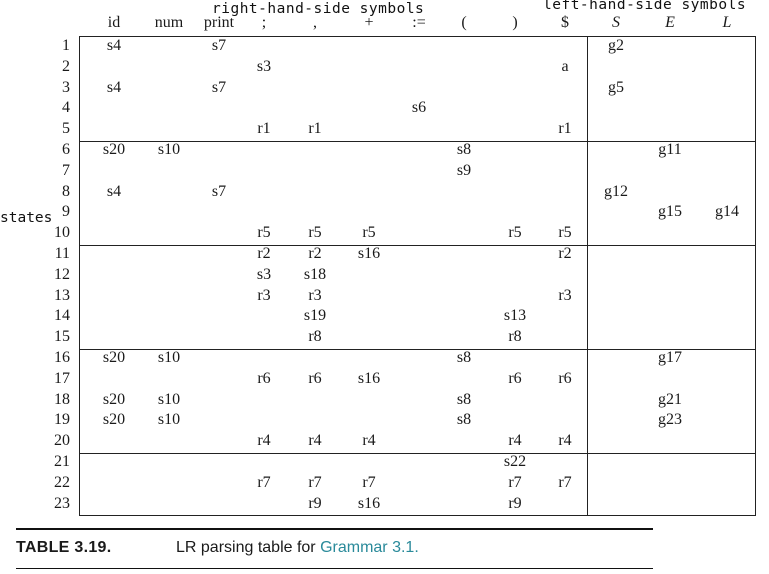 The width and height of the screenshot is (769, 574). I want to click on state-number: 16, so click(62, 357).